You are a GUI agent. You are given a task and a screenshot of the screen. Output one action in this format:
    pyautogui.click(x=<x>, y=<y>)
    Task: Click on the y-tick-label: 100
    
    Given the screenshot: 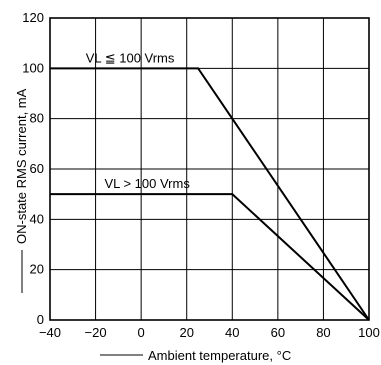 What is the action you would take?
    pyautogui.click(x=33, y=67)
    